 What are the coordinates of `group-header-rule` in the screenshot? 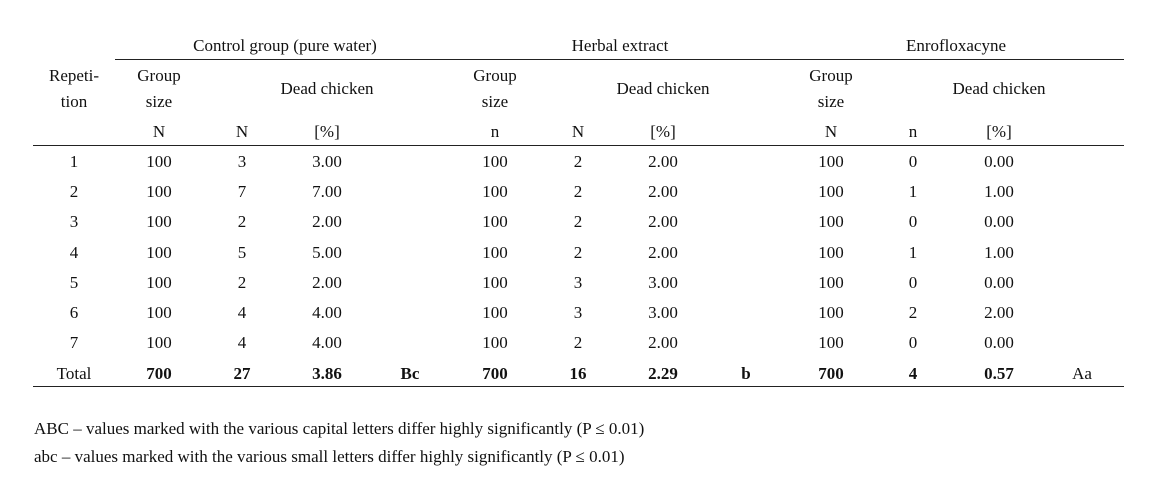 It's located at (619, 59).